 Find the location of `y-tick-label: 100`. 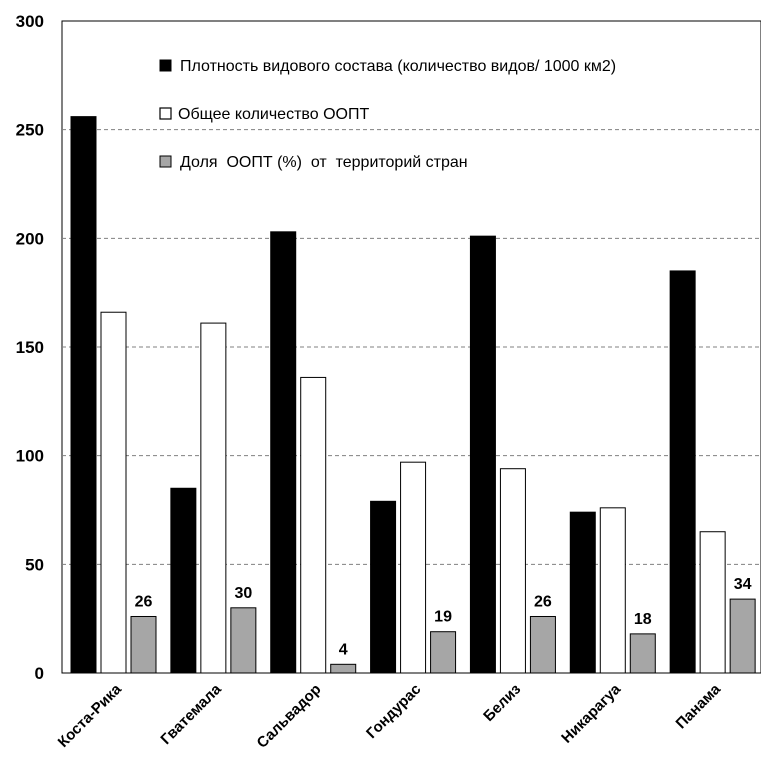

y-tick-label: 100 is located at coordinates (30, 456).